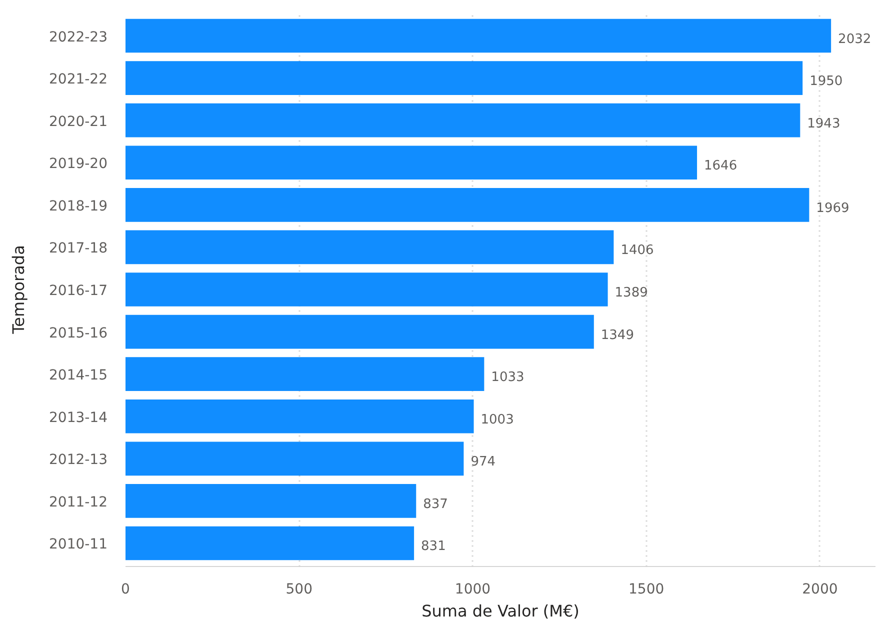  I want to click on y-tick-label: 2011-12, so click(78, 502).